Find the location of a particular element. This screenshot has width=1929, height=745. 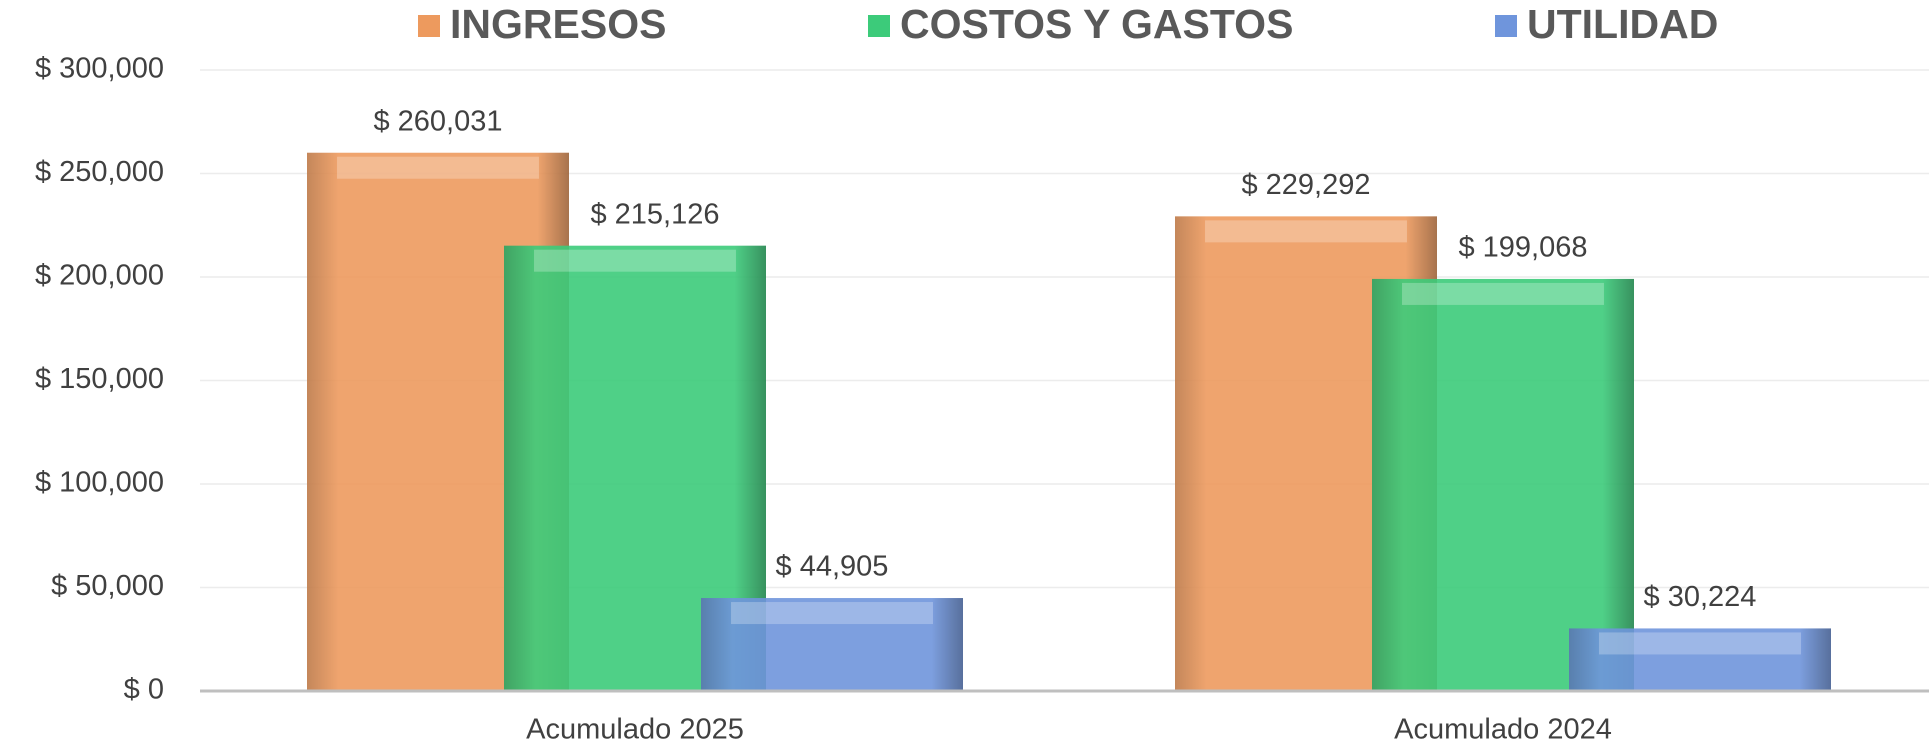

data-label: $ 199,068 is located at coordinates (1522, 248).